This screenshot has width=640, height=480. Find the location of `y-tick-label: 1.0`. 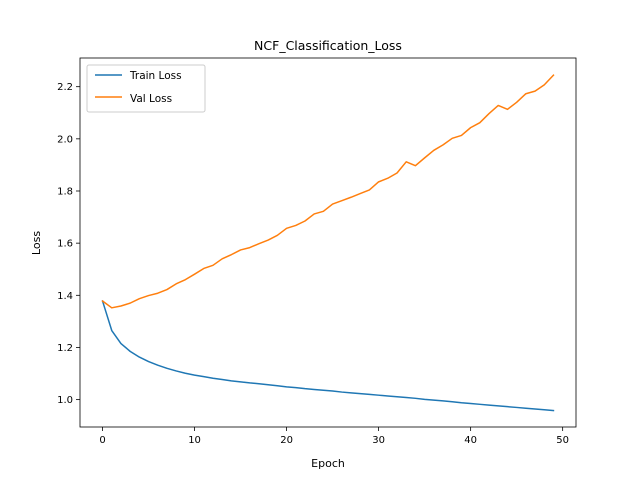

y-tick-label: 1.0 is located at coordinates (65, 400).